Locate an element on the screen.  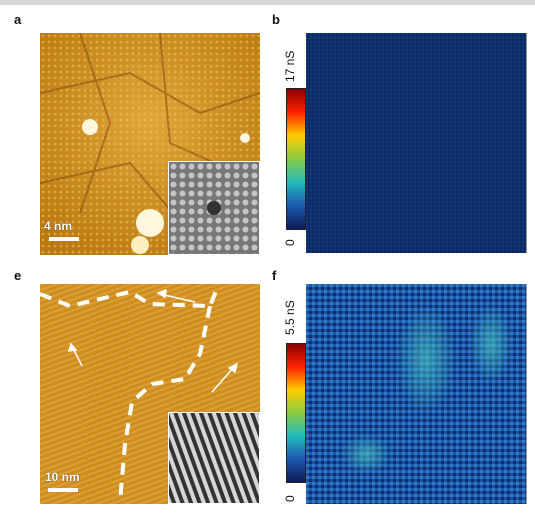
panel-e-scale-bar is located at coordinates (63, 490).